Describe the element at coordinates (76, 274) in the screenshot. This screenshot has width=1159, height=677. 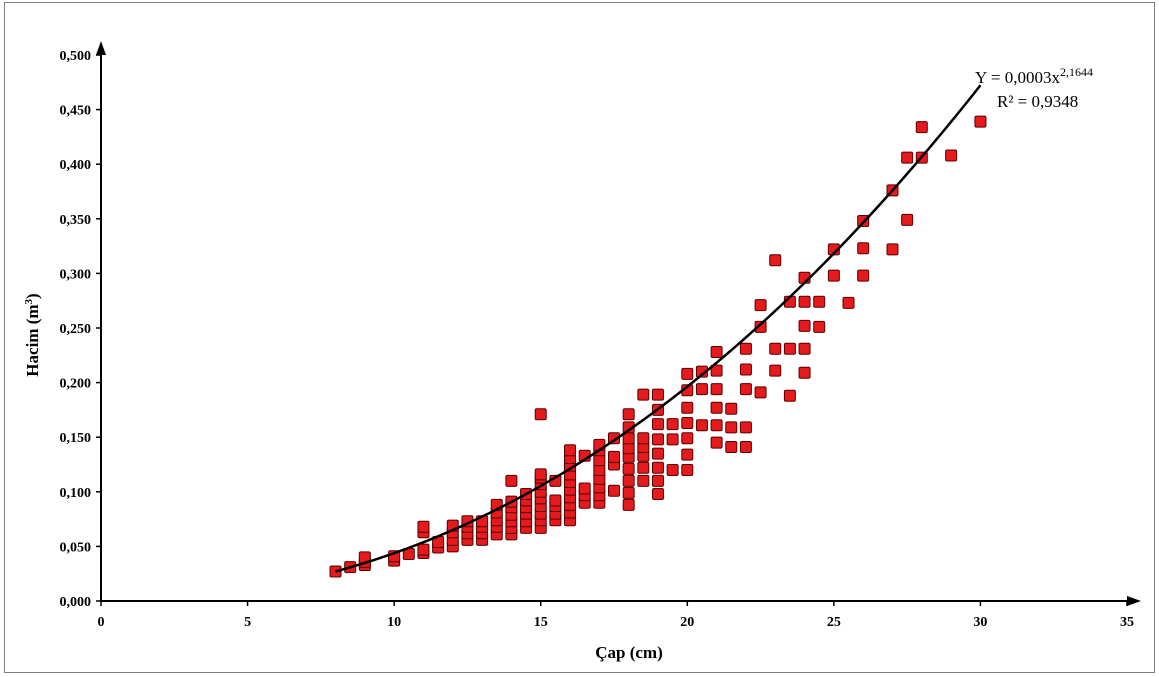
I see `y-tick-label: 0,300` at that location.